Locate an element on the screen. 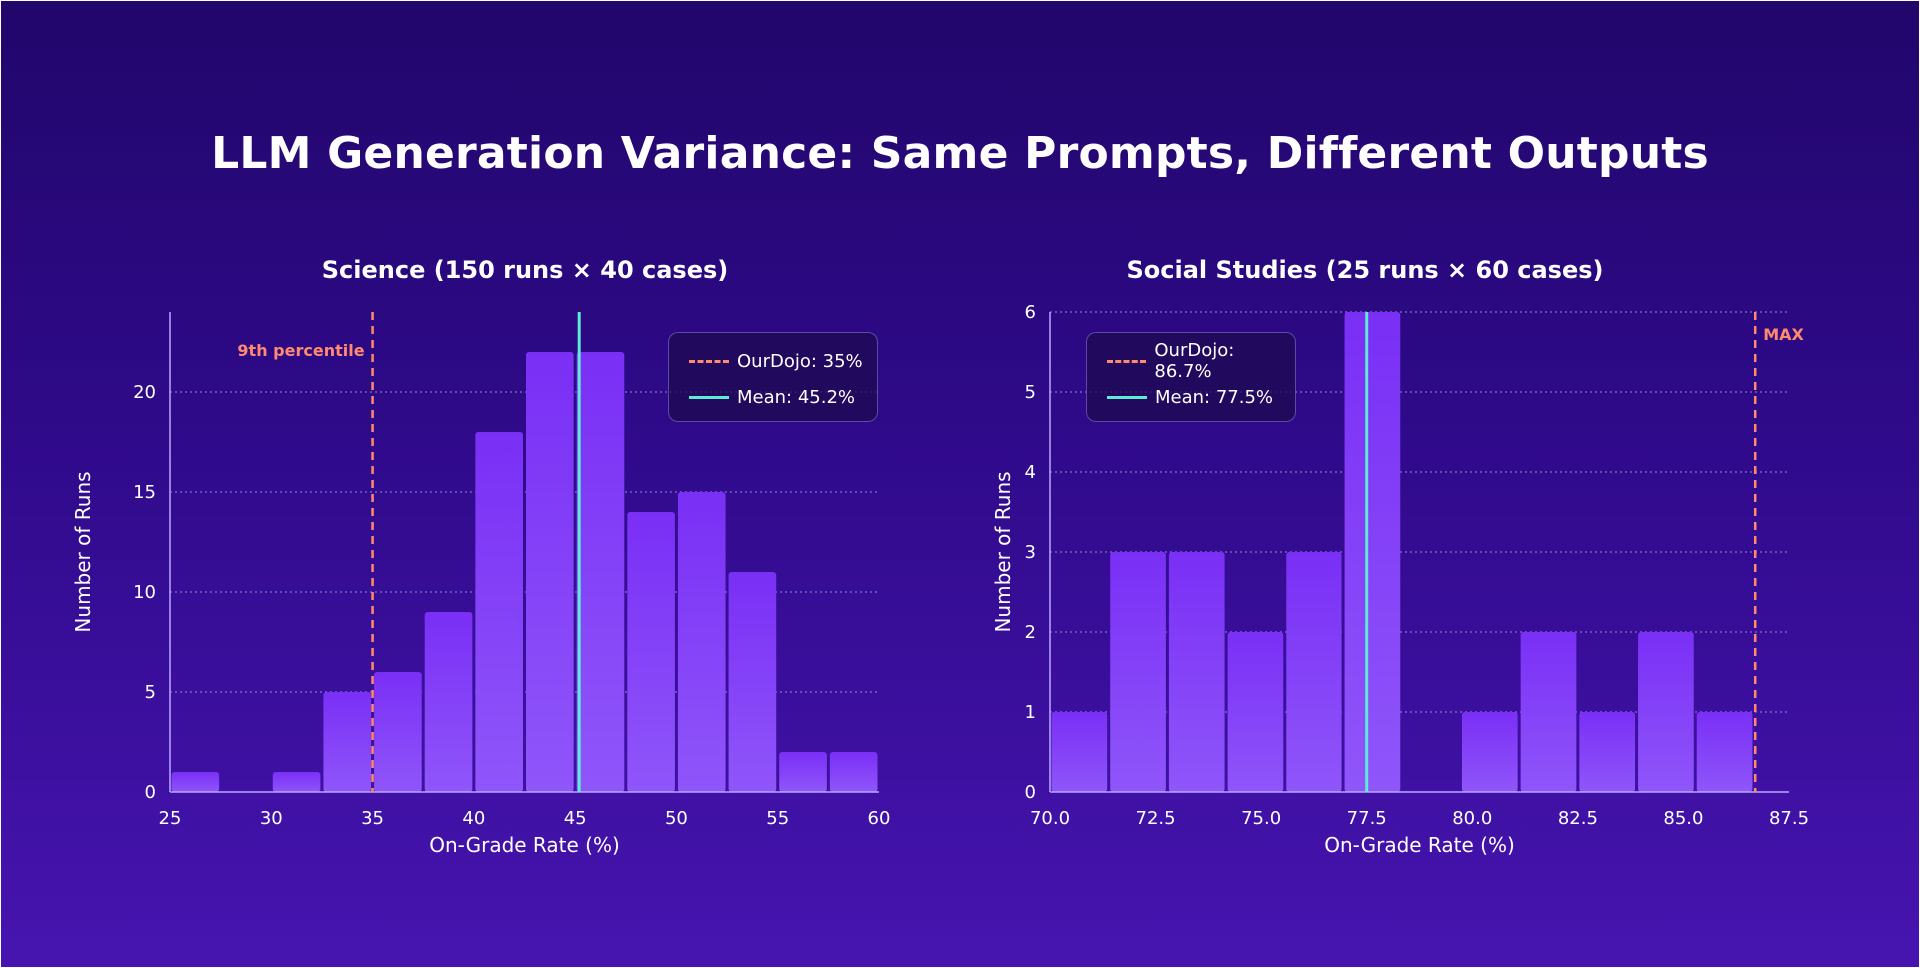 Image resolution: width=1920 pixels, height=968 pixels. legend-mean-entry: Mean: 77.5% is located at coordinates (1190, 397).